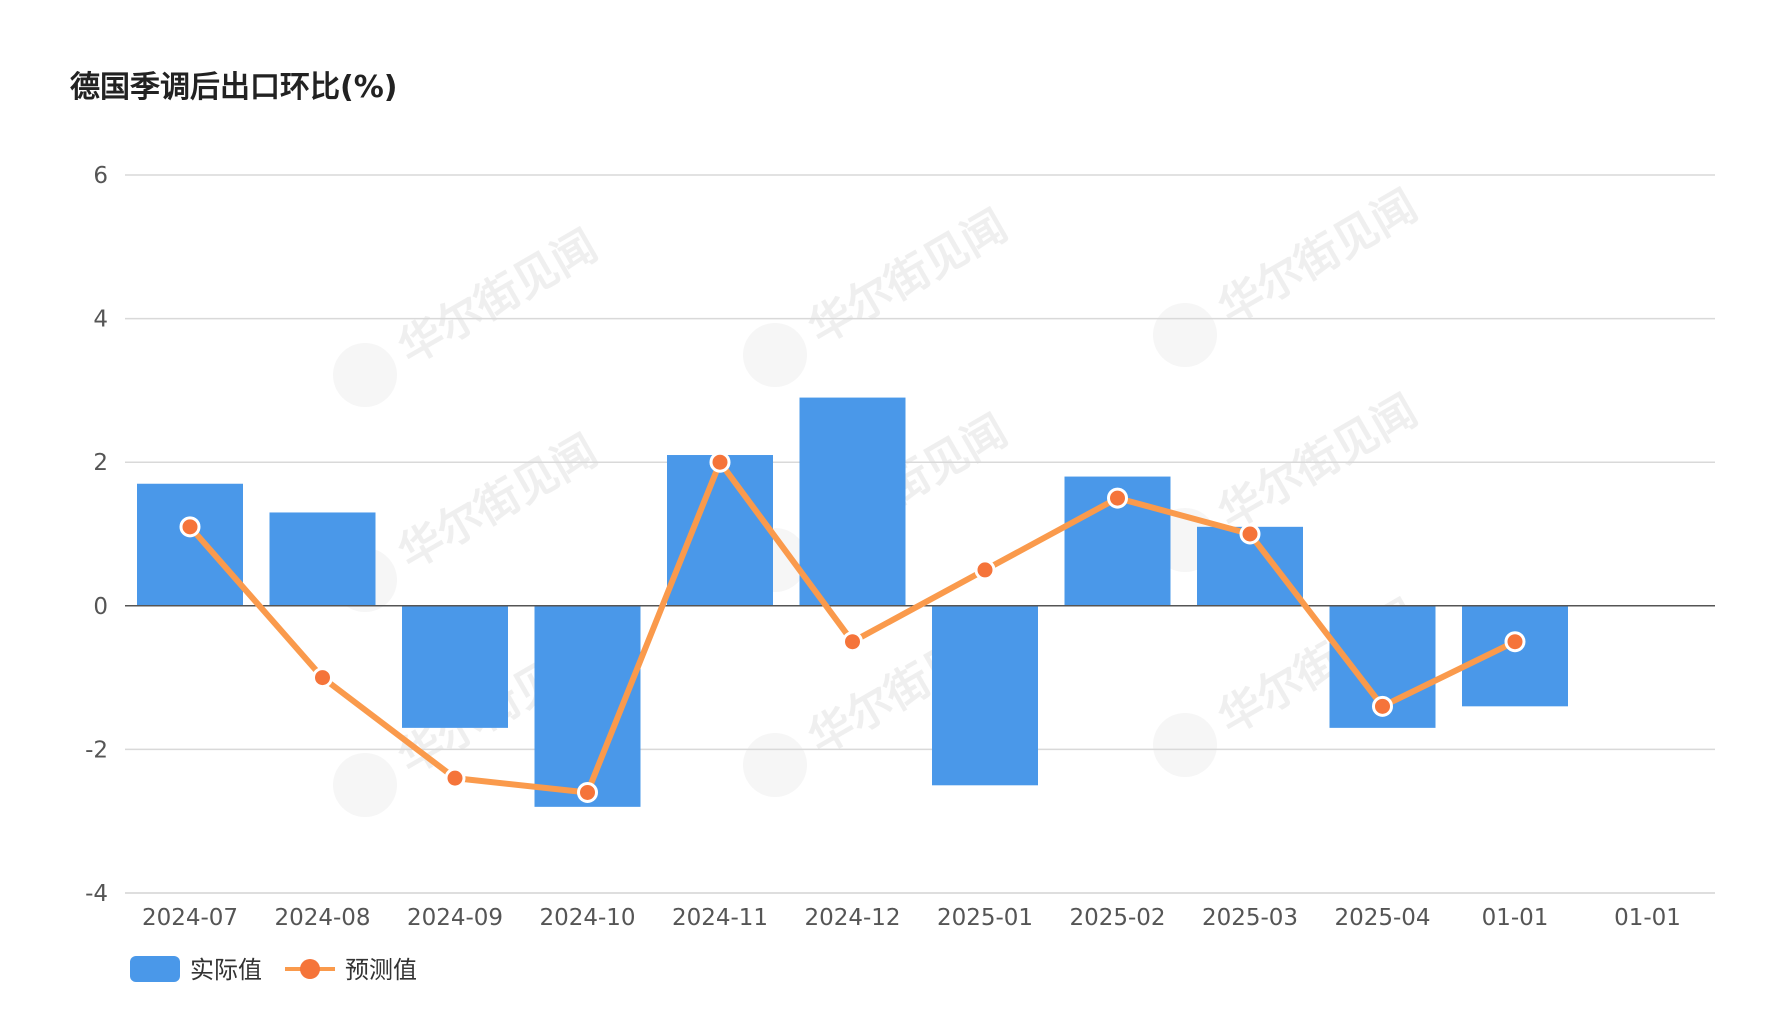 The width and height of the screenshot is (1768, 1020). Describe the element at coordinates (155, 969) in the screenshot. I see `legend-swatch-bar` at that location.